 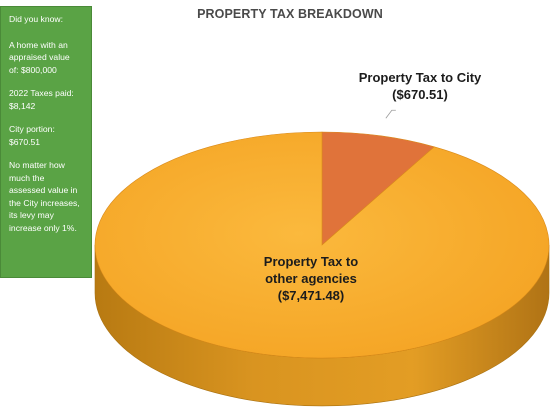 What do you see at coordinates (32, 135) in the screenshot?
I see `info-city-portion: City portion: $670.51` at bounding box center [32, 135].